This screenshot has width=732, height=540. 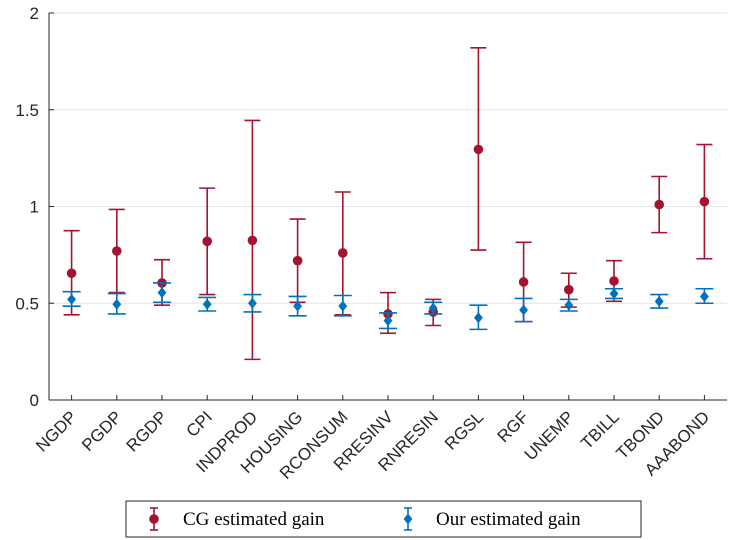 I want to click on legend-glyph-cg-marker, so click(x=154, y=519).